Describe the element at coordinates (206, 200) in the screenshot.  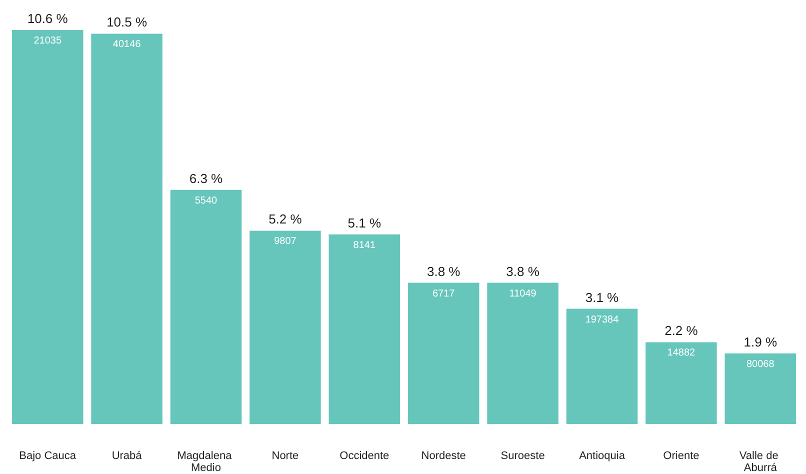
I see `annotation: 5540` at that location.